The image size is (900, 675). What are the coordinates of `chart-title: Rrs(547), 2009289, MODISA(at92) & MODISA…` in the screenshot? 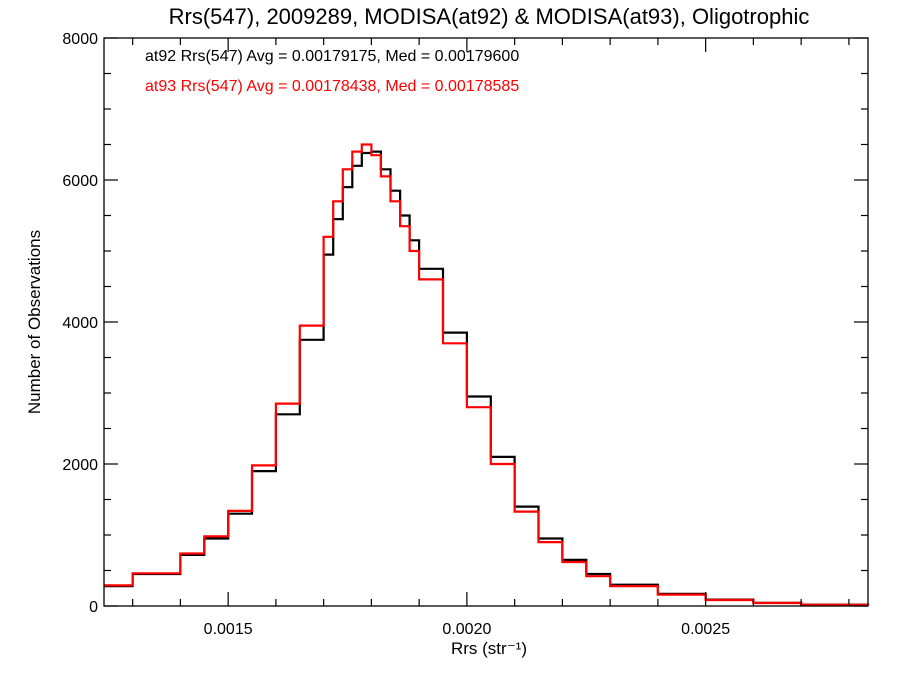 It's located at (489, 16).